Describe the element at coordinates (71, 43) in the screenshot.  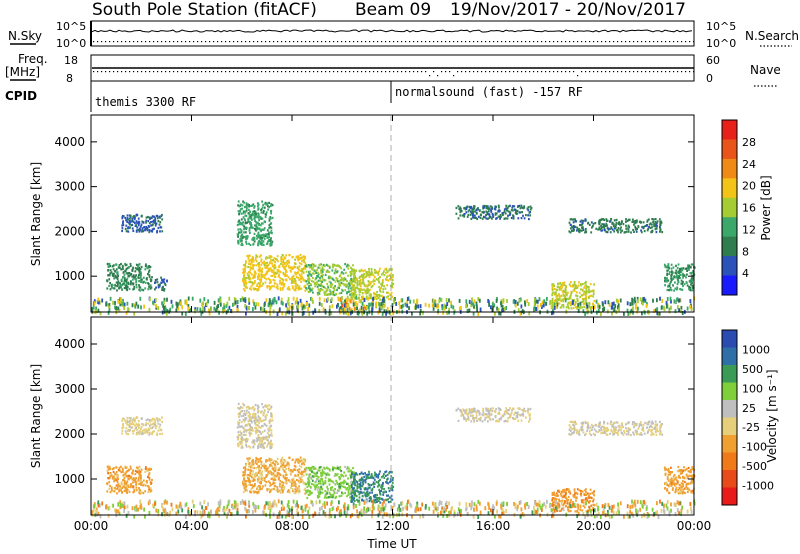
I see `nsky-tick-bottom: 10^0` at that location.